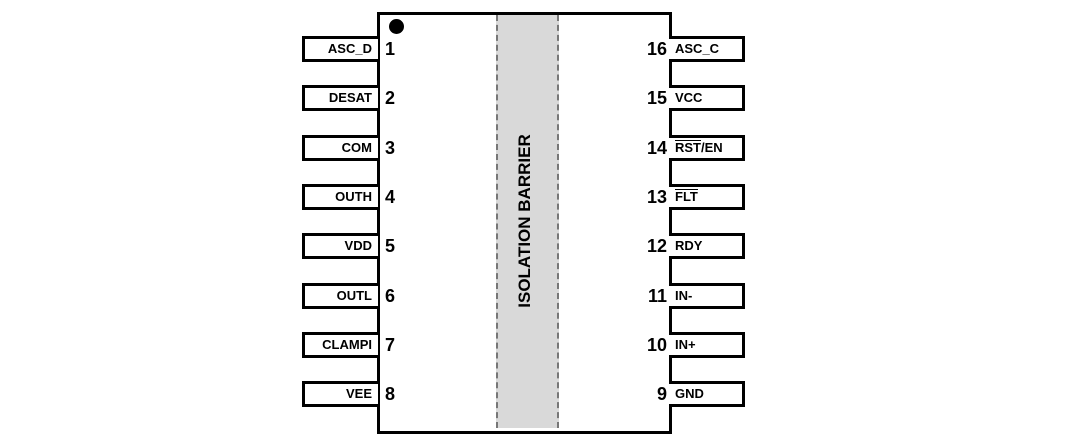 The width and height of the screenshot is (1080, 444). What do you see at coordinates (699, 147) in the screenshot?
I see `pin-name: RST/EN` at bounding box center [699, 147].